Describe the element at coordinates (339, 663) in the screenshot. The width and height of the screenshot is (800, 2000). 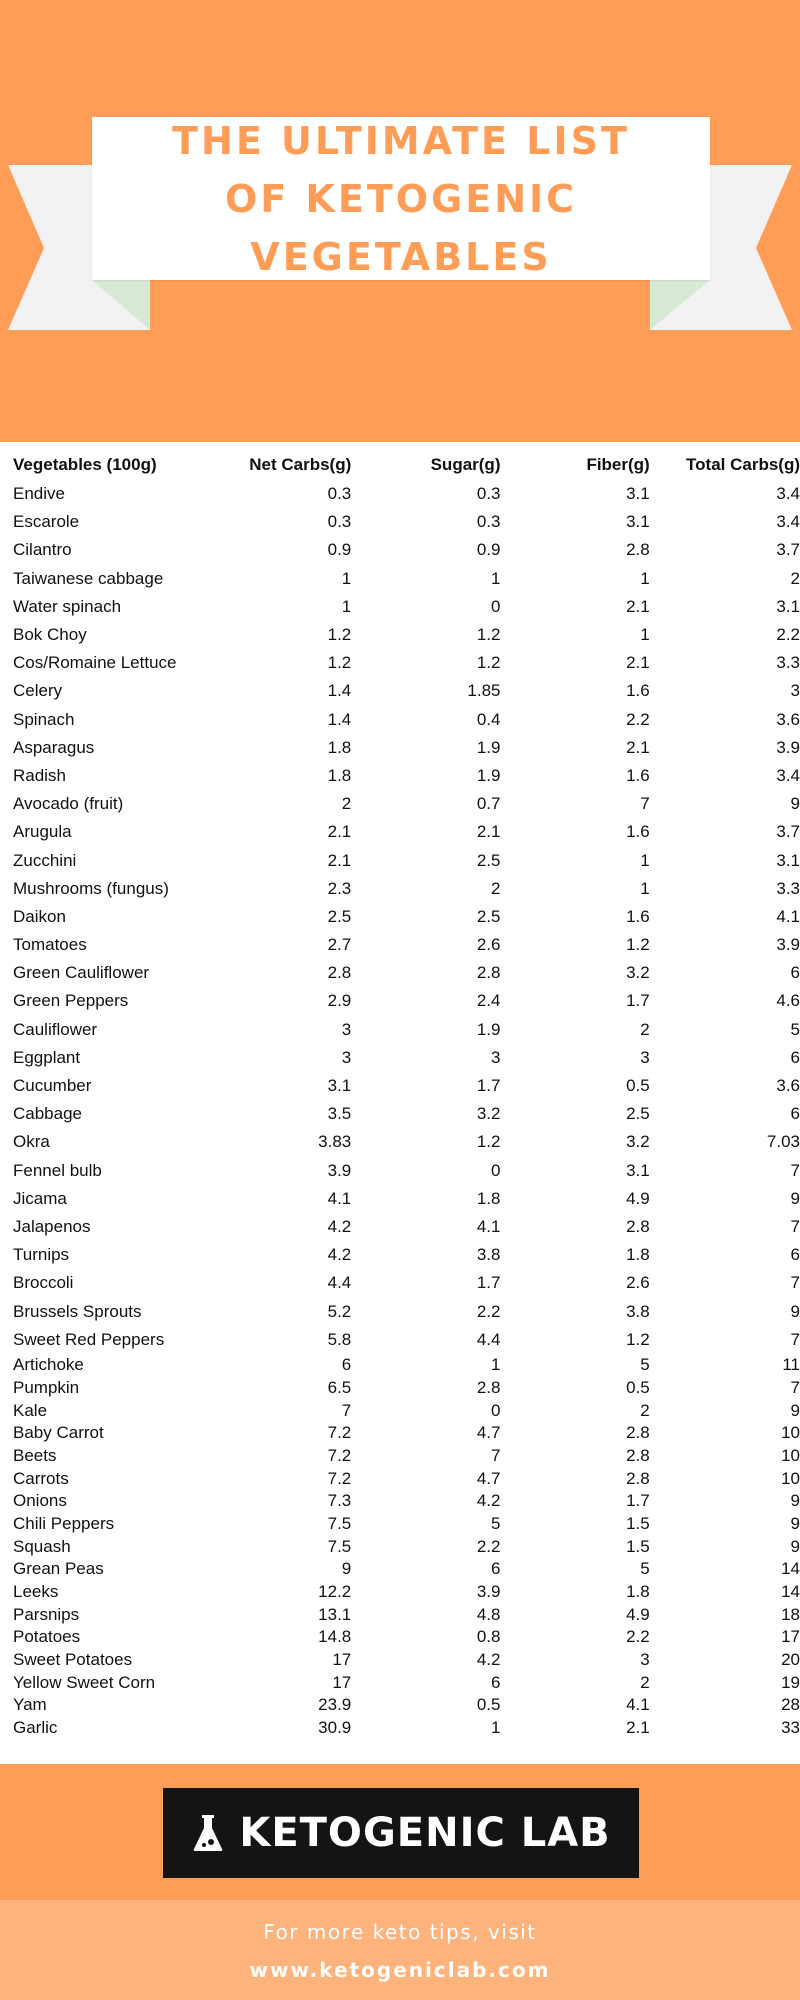
I see `nutrient-value: 1.2` at that location.